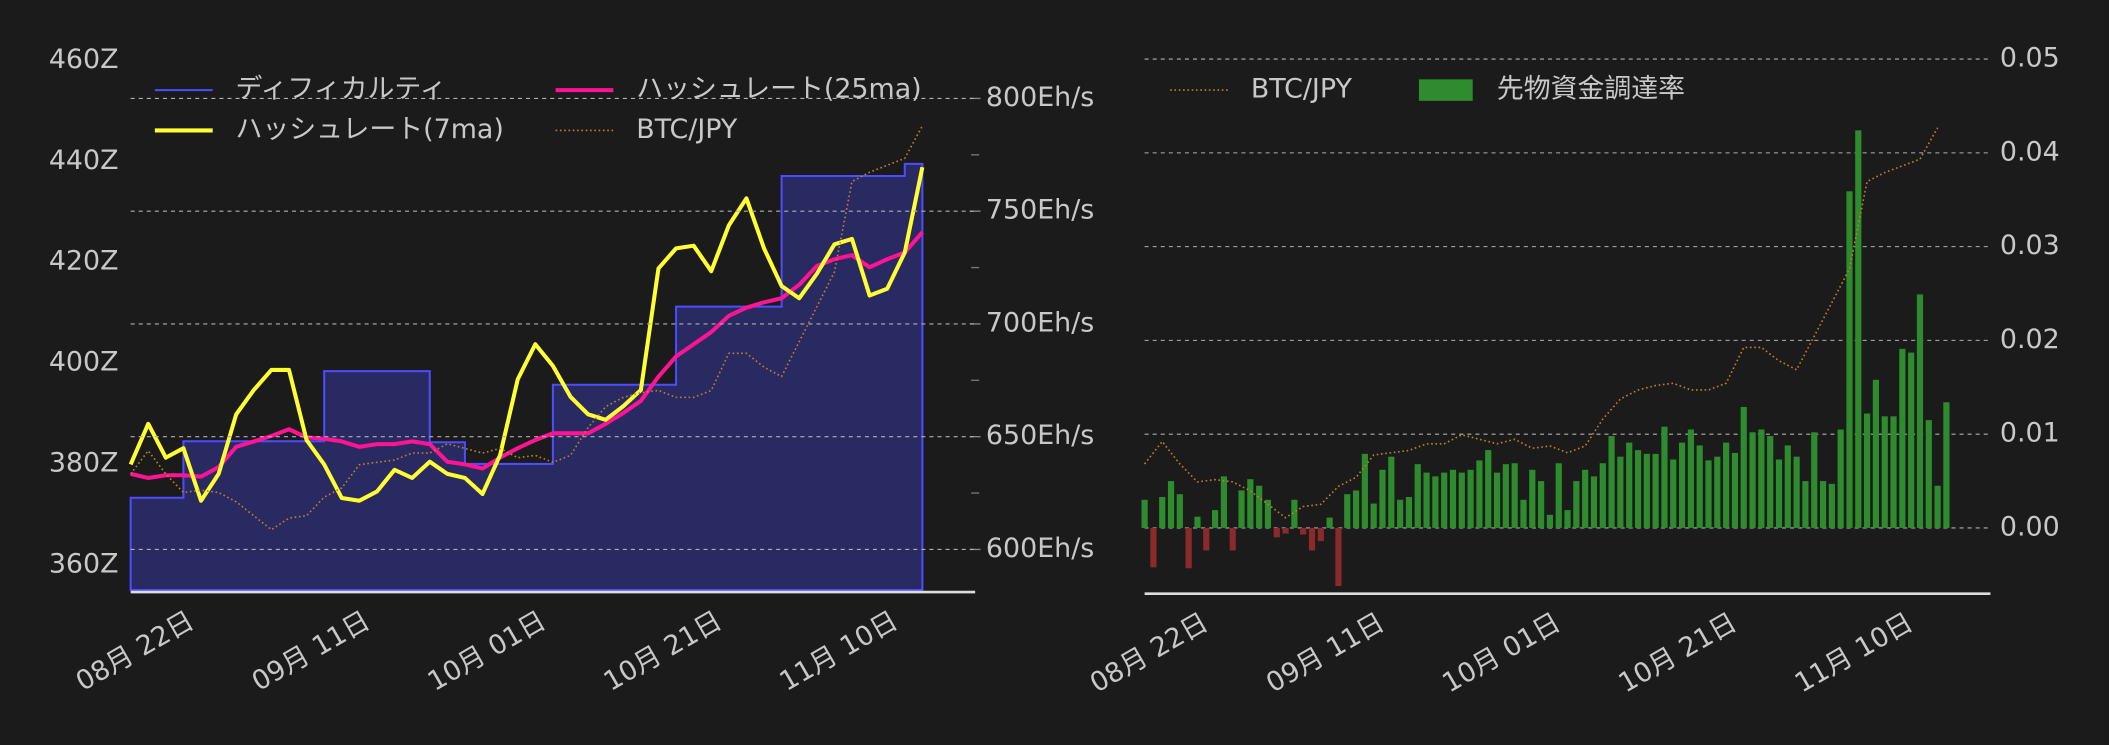  What do you see at coordinates (2030, 245) in the screenshot?
I see `y-tick-label: 0.03` at bounding box center [2030, 245].